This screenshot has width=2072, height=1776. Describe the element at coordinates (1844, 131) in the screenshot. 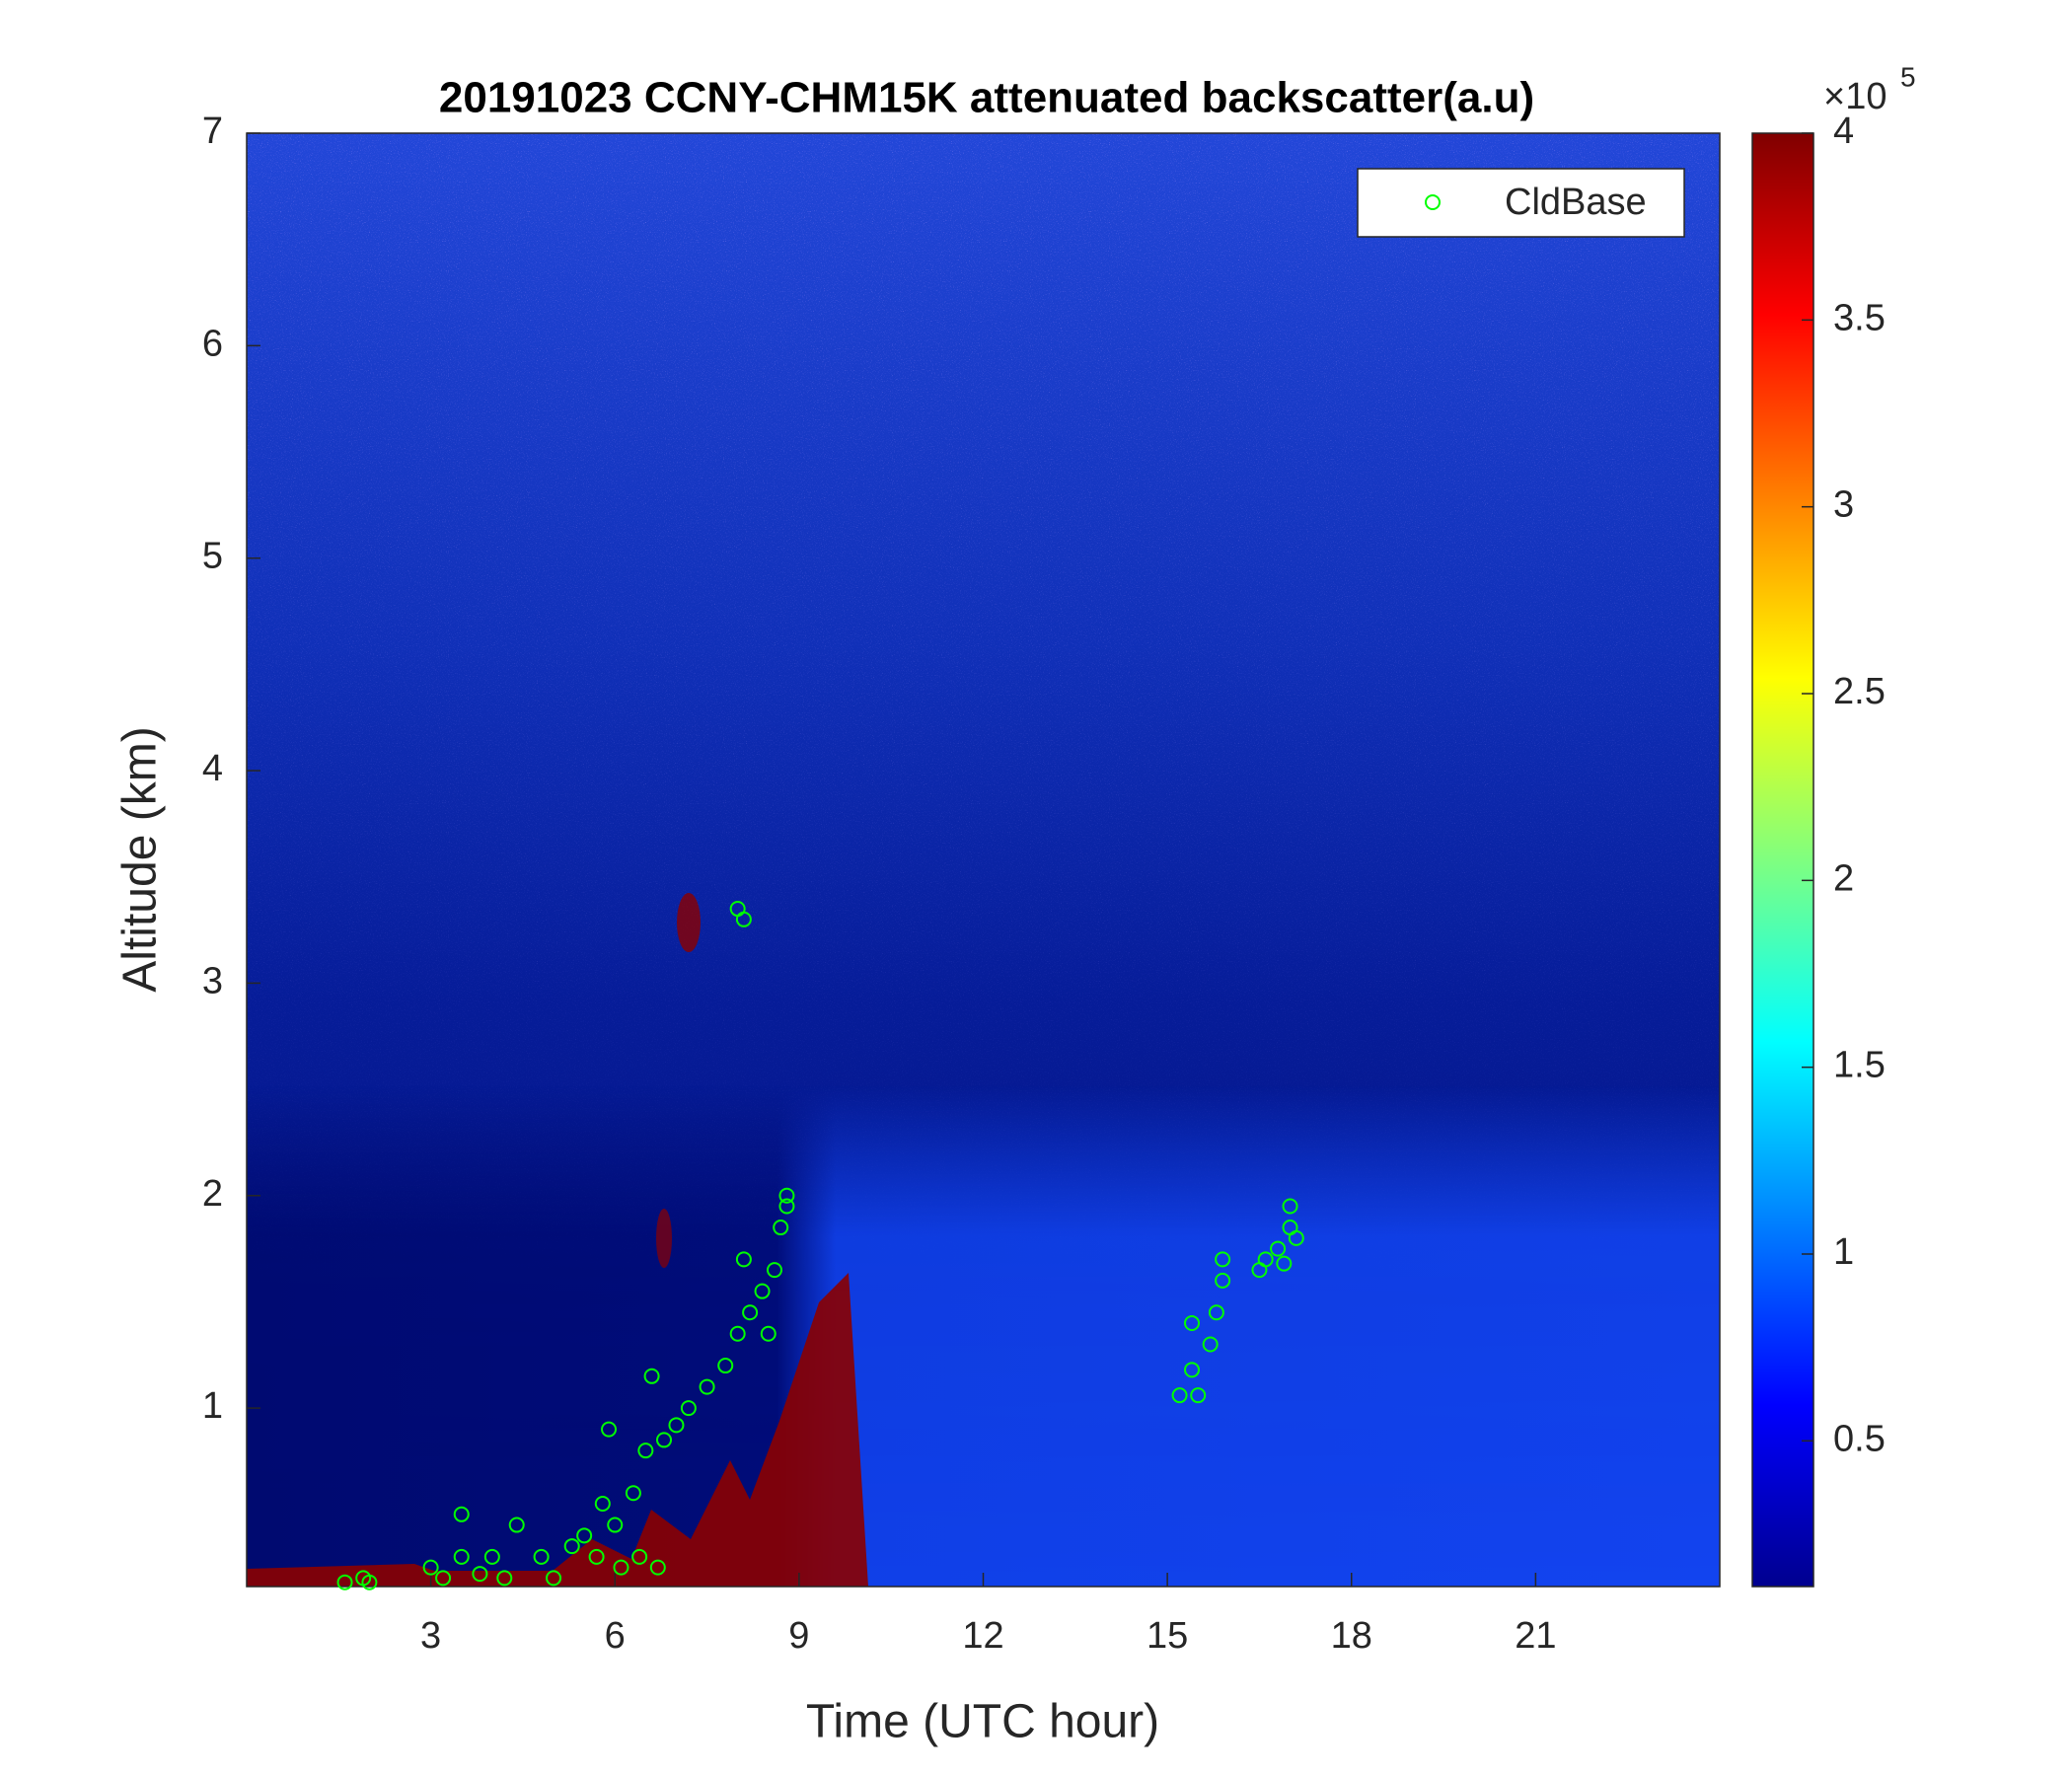

I see `colorbar-tick-label: 4` at that location.